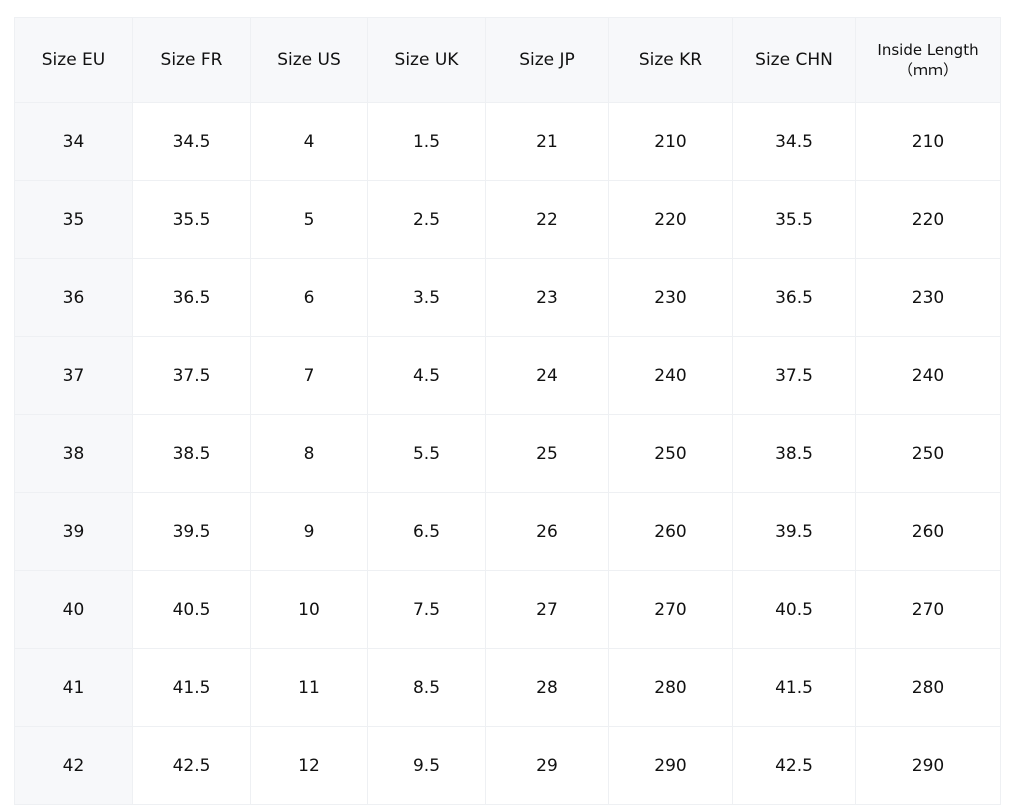  I want to click on table-cell: 2.5, so click(426, 219).